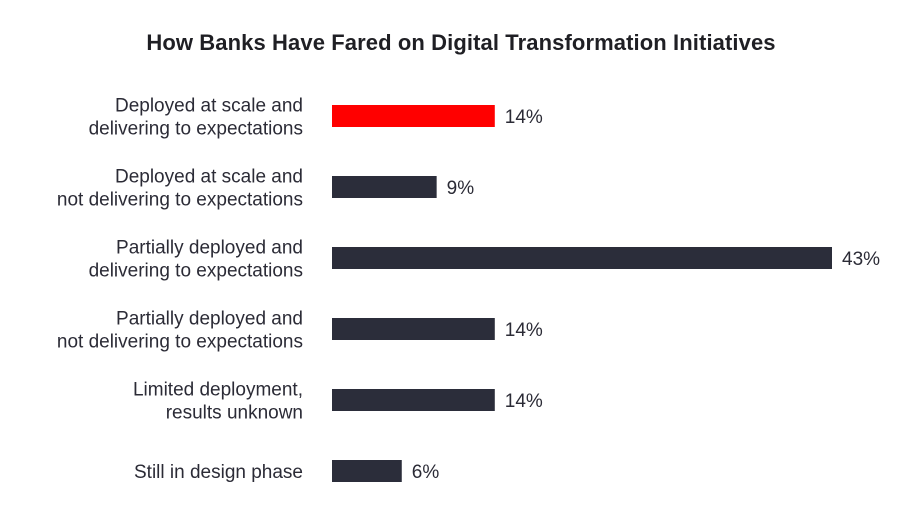  What do you see at coordinates (524, 330) in the screenshot?
I see `value-label-4: 14%` at bounding box center [524, 330].